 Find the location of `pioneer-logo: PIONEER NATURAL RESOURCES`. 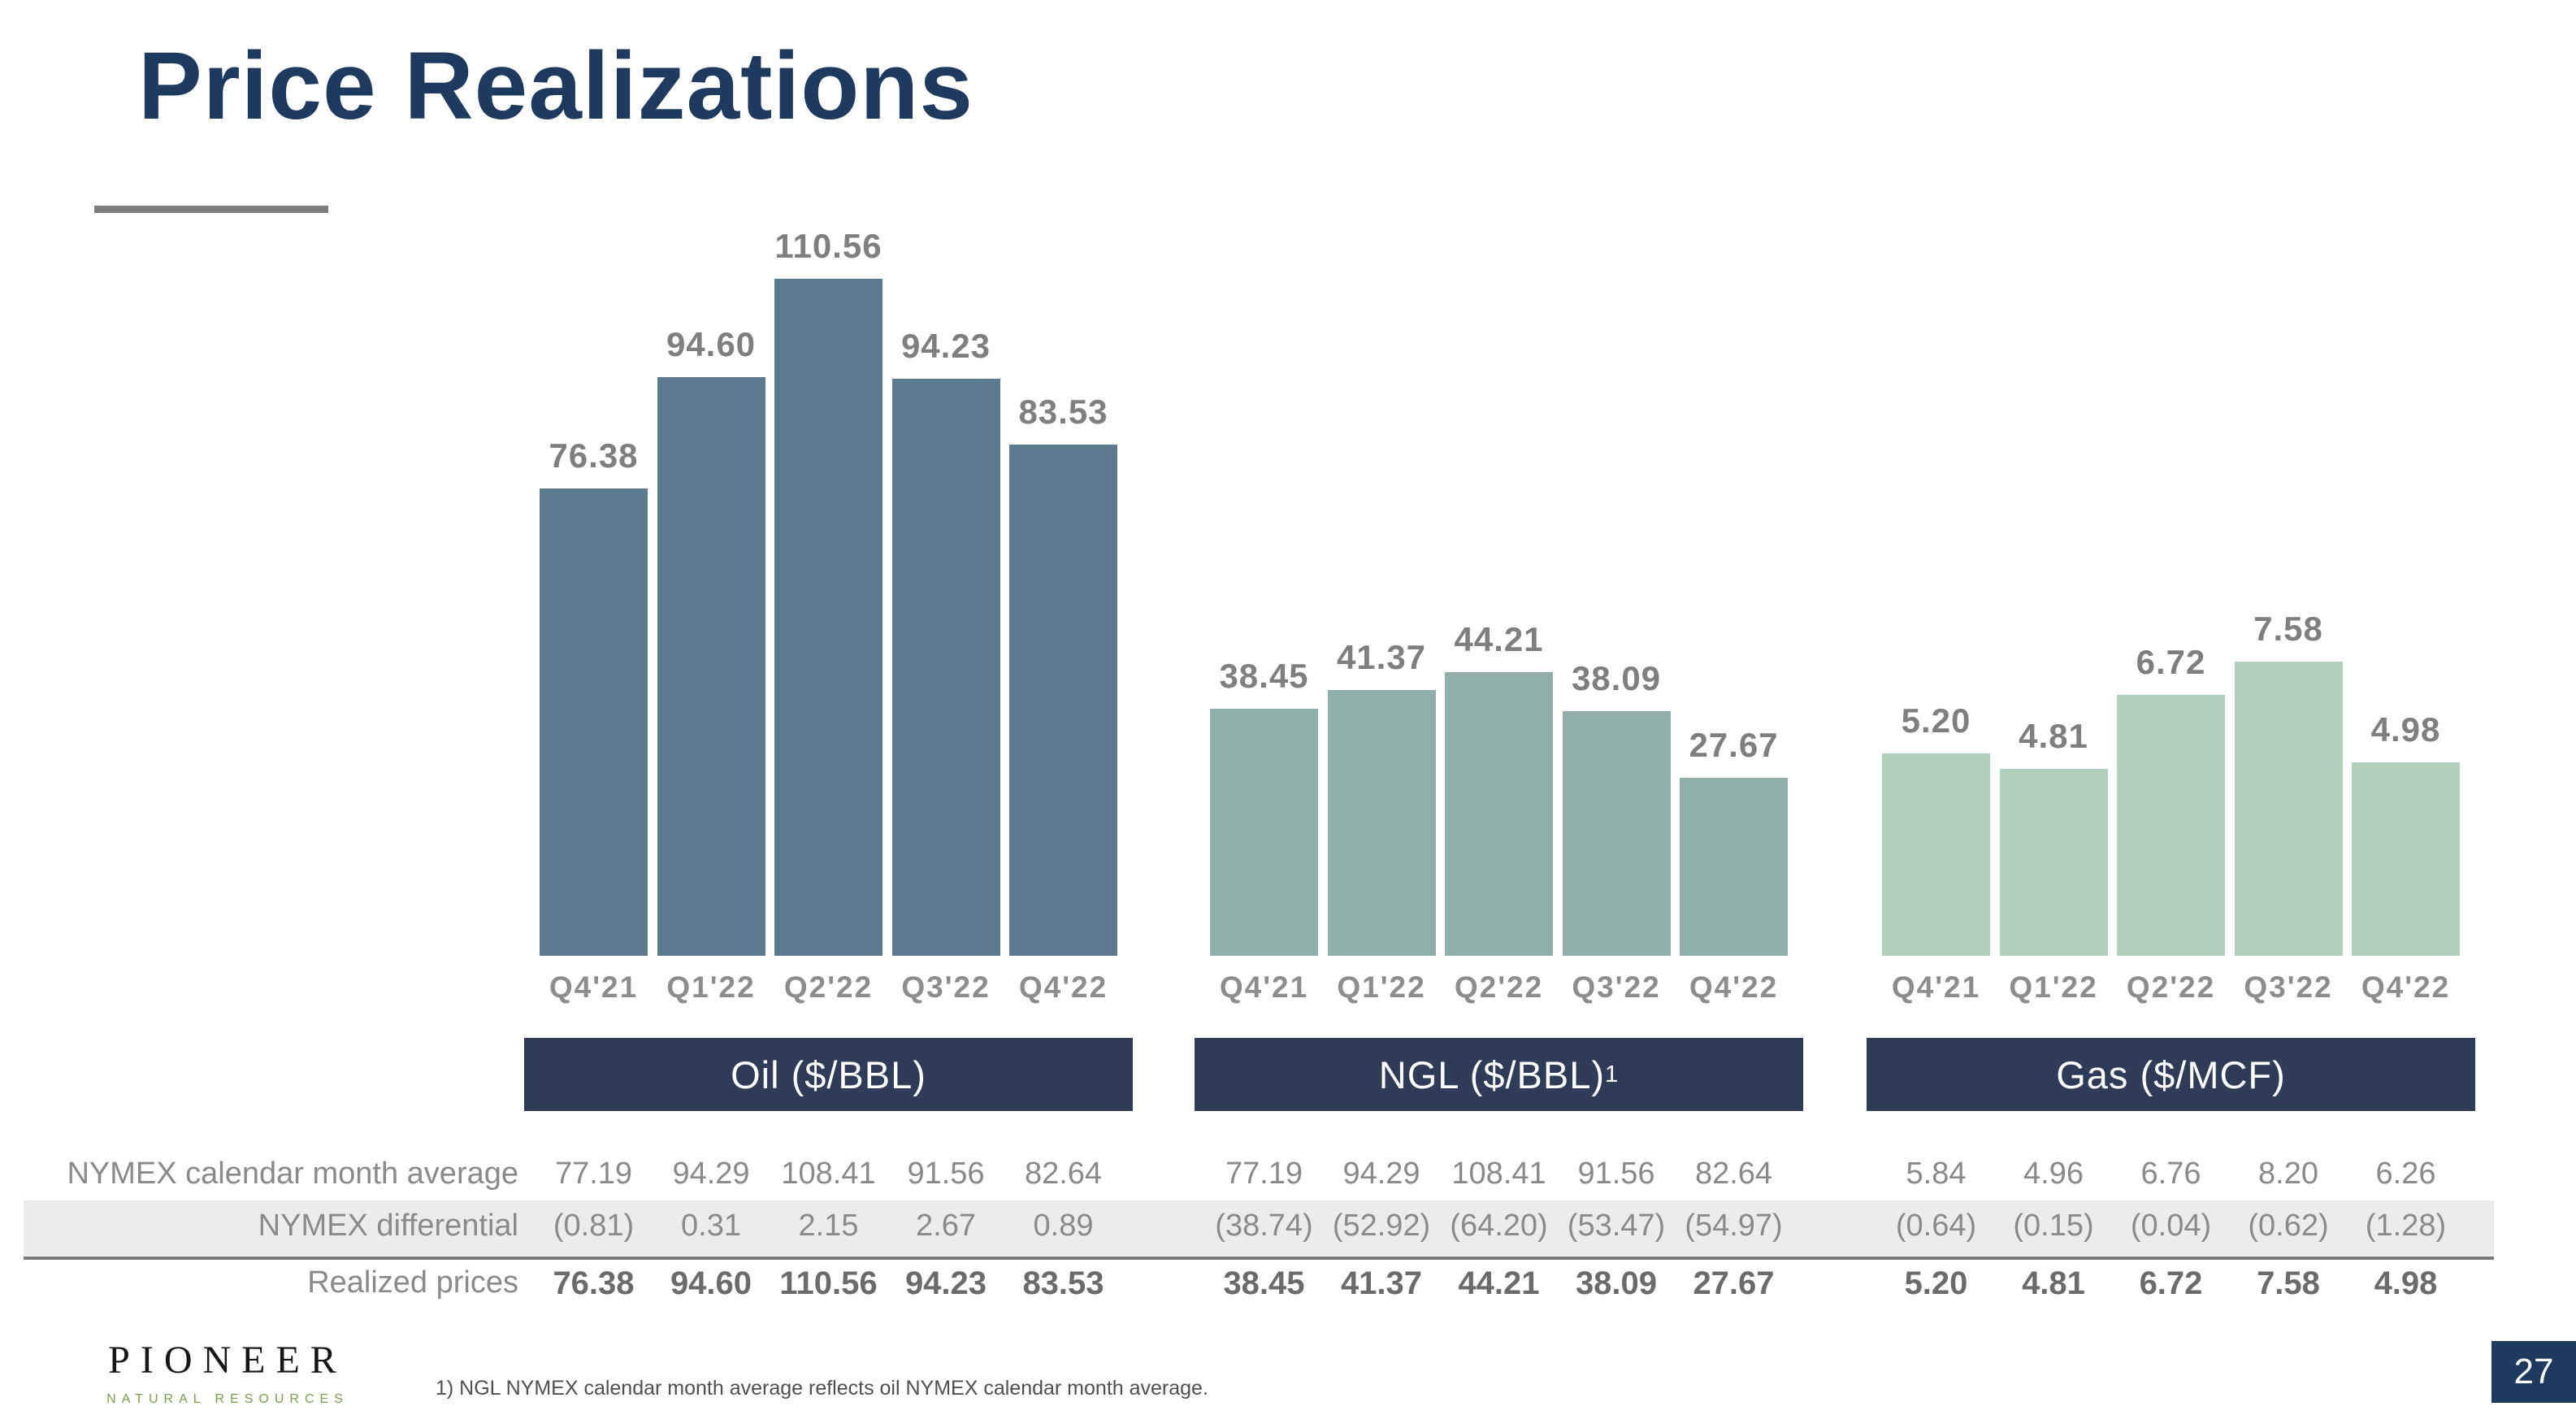

pioneer-logo: PIONEER NATURAL RESOURCES is located at coordinates (227, 1373).